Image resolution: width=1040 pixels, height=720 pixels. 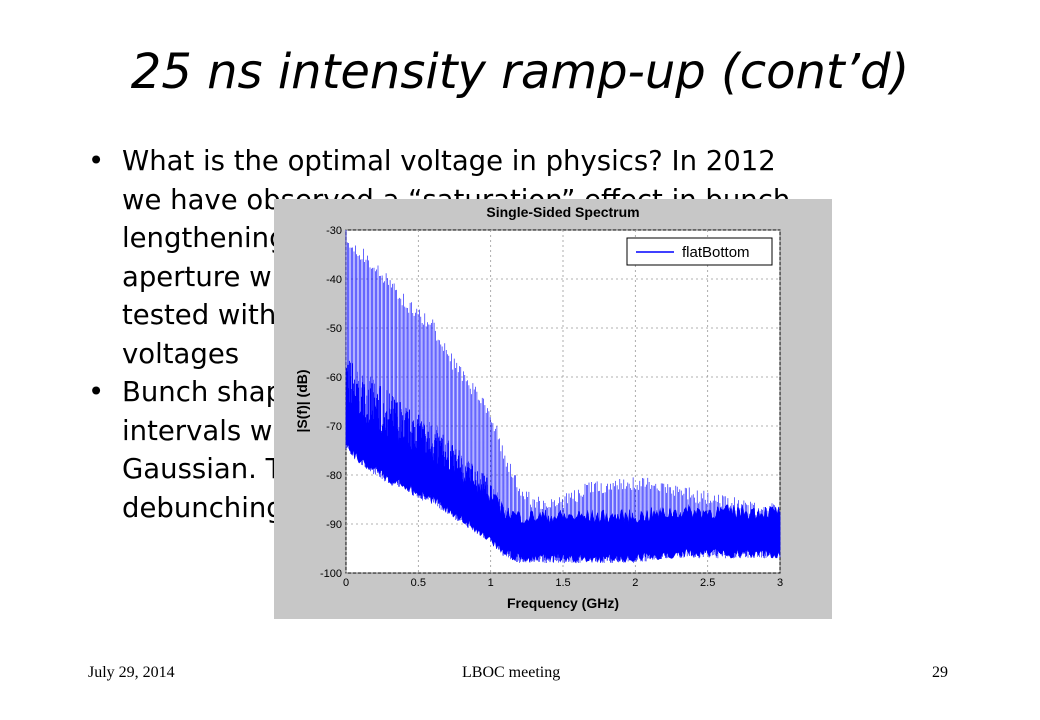 I want to click on y-tick-label: -100, so click(x=331, y=574).